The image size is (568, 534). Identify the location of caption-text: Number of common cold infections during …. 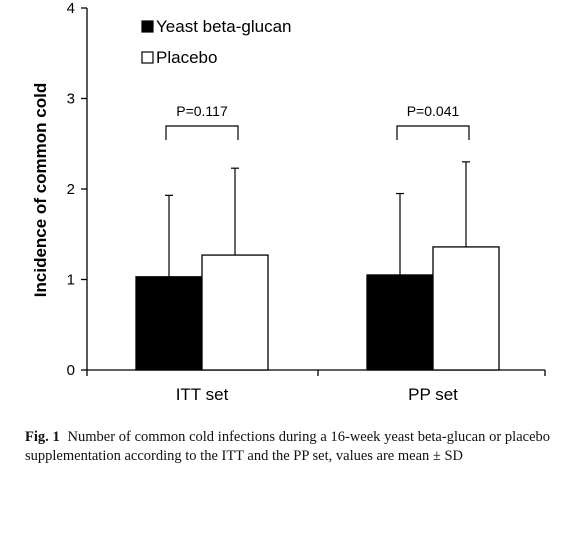
(288, 446).